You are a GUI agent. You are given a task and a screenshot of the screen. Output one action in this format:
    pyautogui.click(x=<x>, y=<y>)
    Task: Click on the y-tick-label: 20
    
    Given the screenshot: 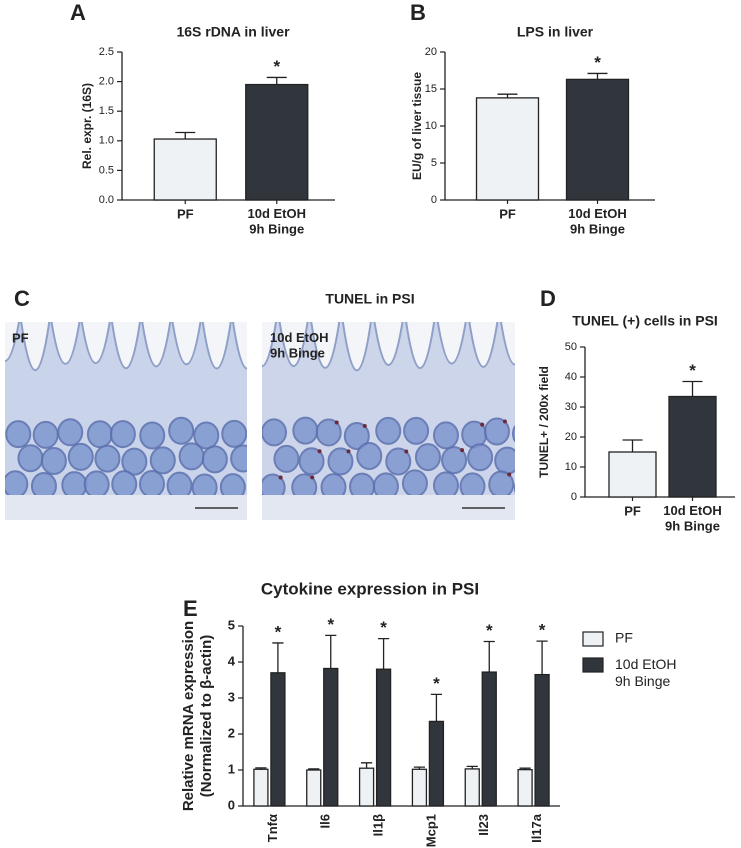 What is the action you would take?
    pyautogui.click(x=431, y=52)
    